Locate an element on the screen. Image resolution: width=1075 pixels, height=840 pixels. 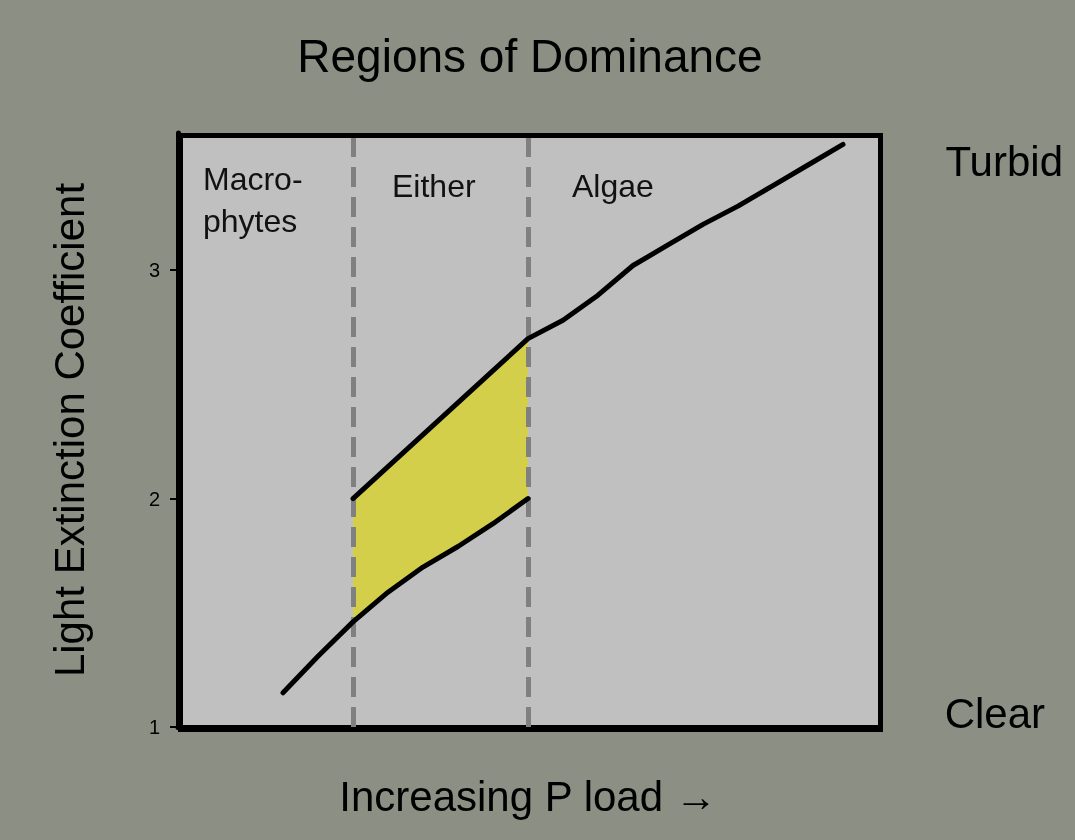
annotation: Macro- phytes is located at coordinates (253, 200).